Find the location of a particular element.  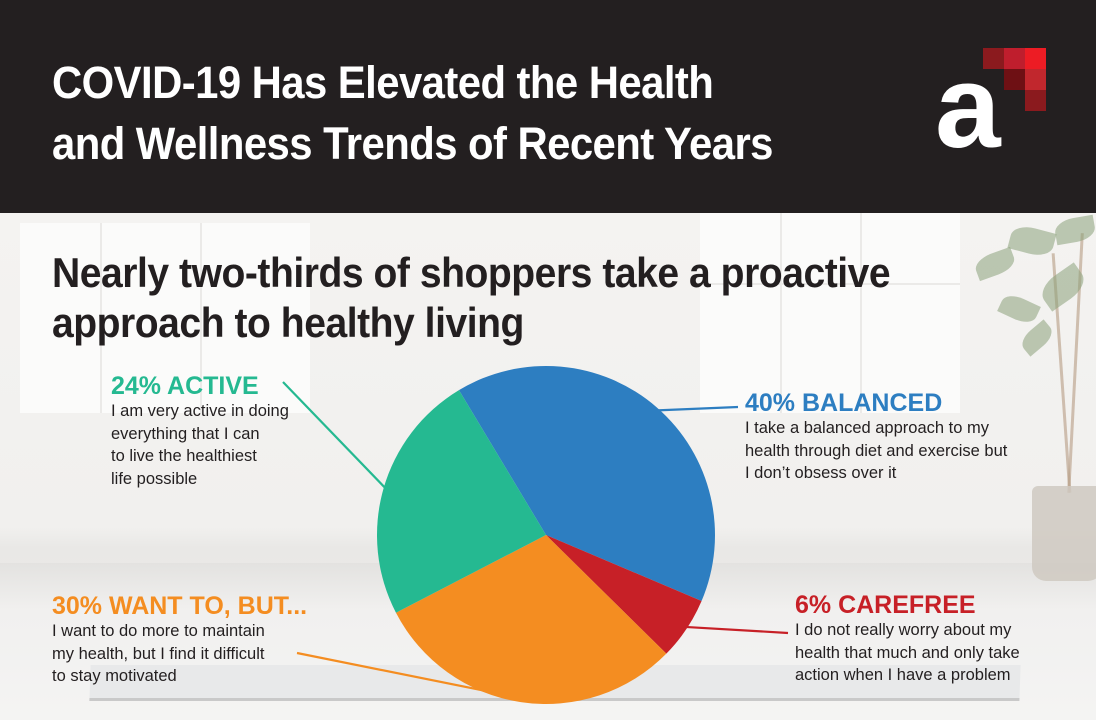

description-line: I do not really worry about my is located at coordinates (903, 630).